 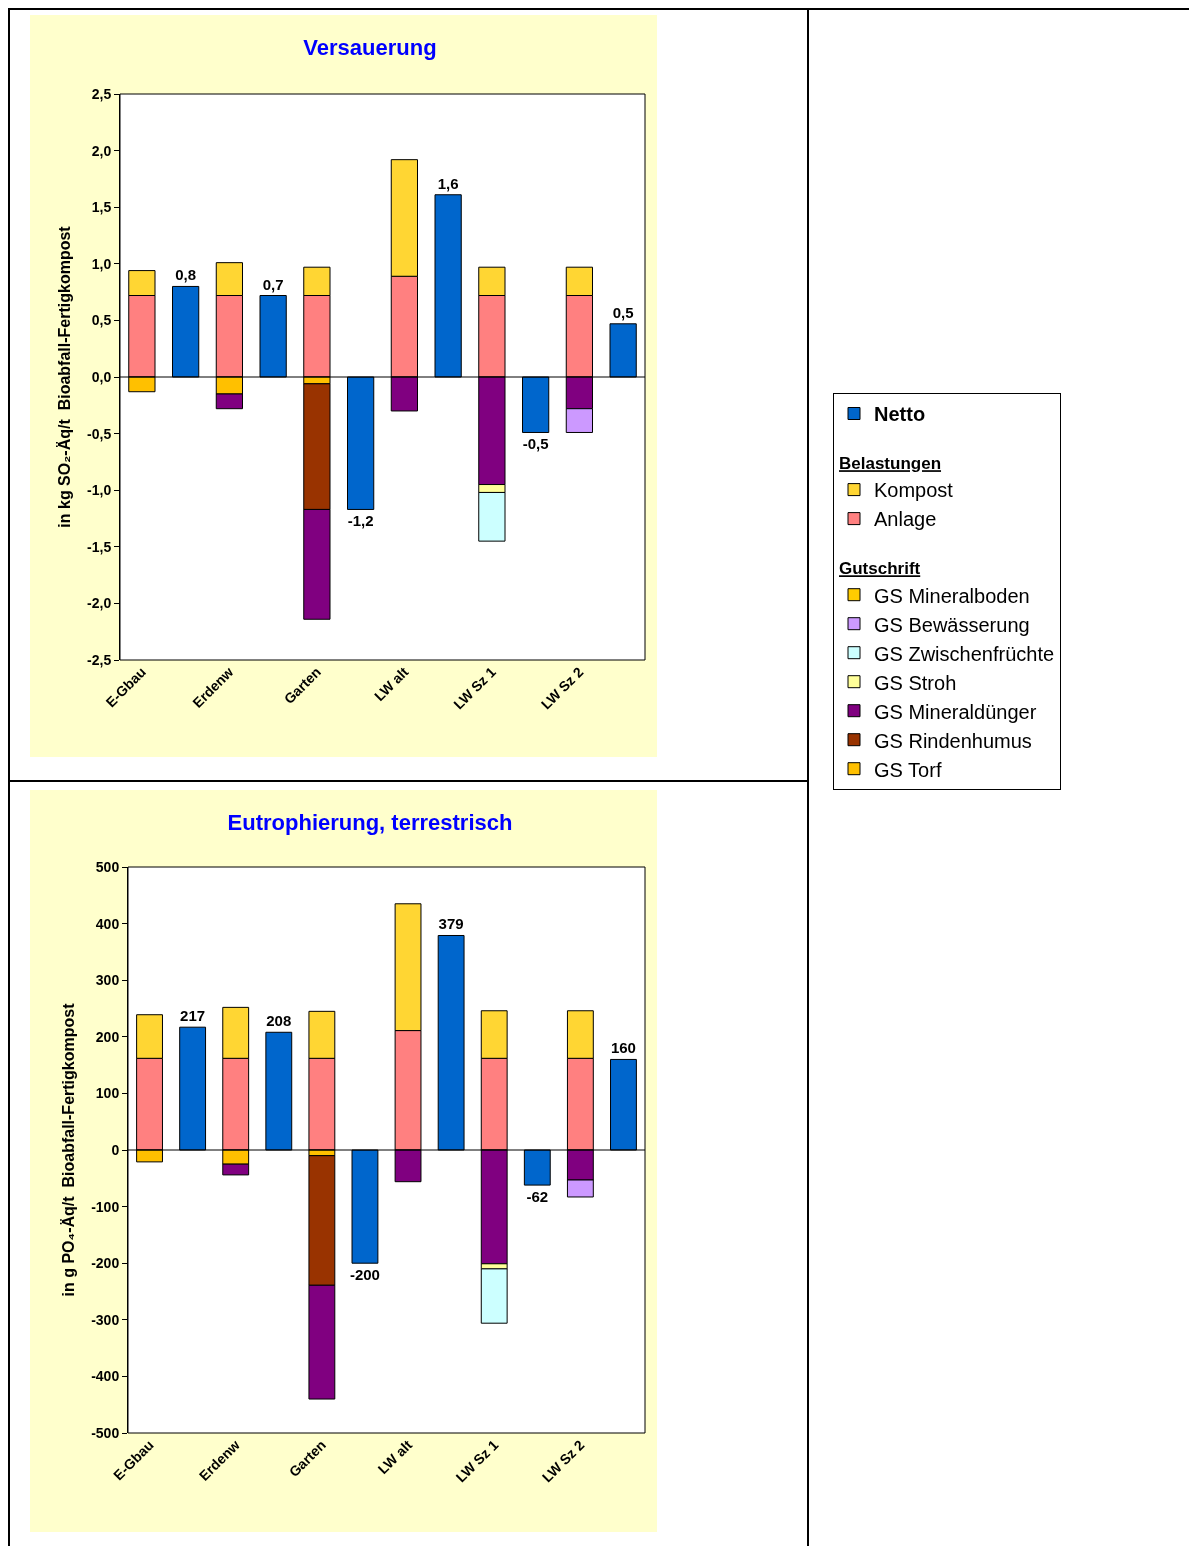 What do you see at coordinates (537, 1197) in the screenshot?
I see `data-label: -62` at bounding box center [537, 1197].